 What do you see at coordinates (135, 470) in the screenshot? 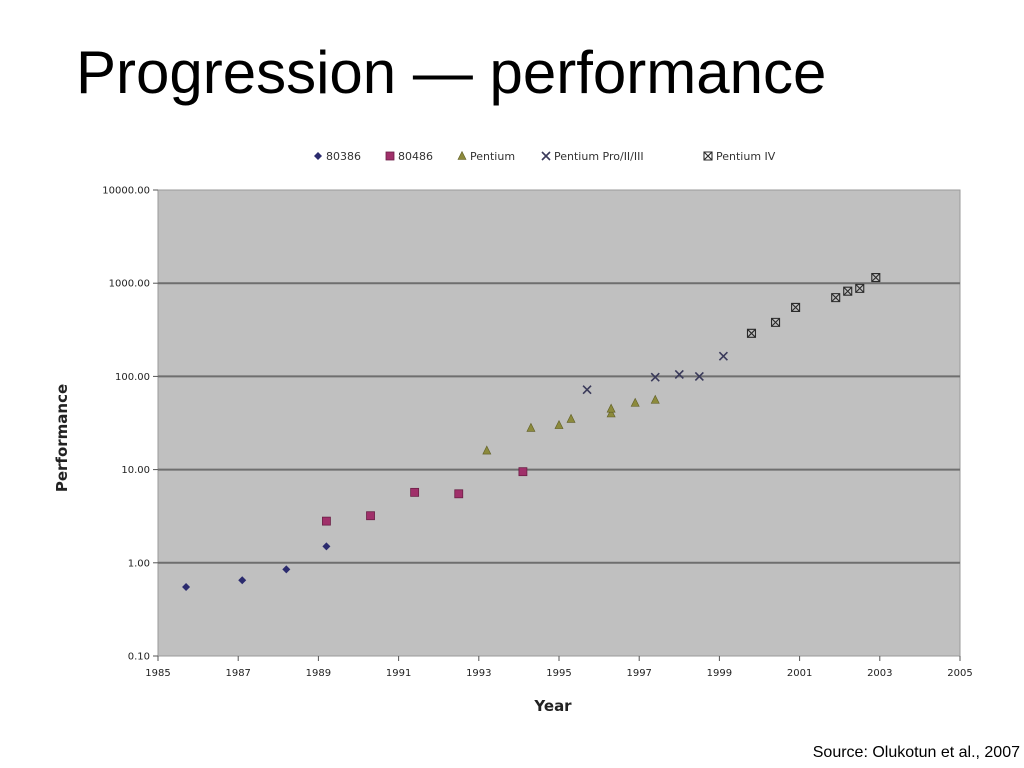
I see `y-tick-label: 10.00` at bounding box center [135, 470].